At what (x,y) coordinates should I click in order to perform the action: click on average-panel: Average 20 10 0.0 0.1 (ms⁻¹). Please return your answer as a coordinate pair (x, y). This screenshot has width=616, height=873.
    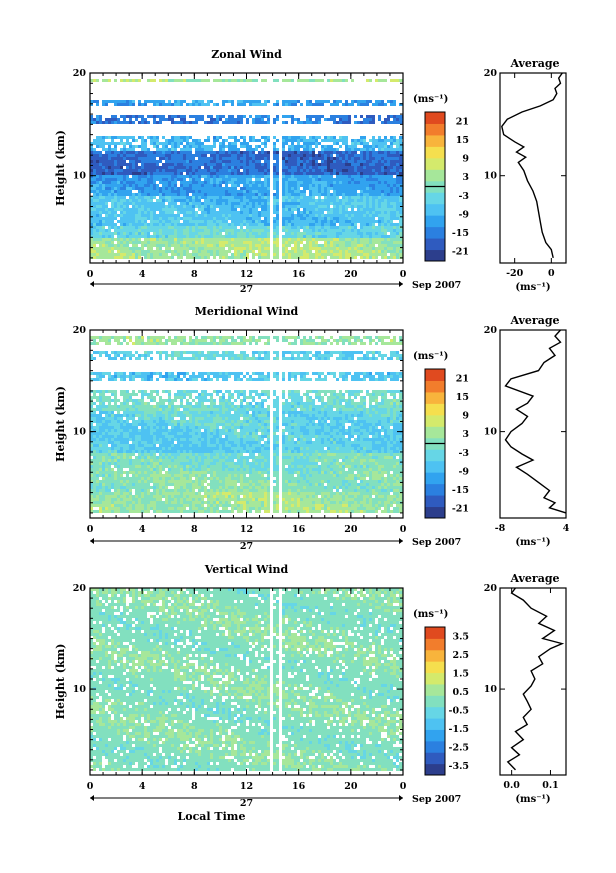
    Looking at the image, I should click on (525, 688).